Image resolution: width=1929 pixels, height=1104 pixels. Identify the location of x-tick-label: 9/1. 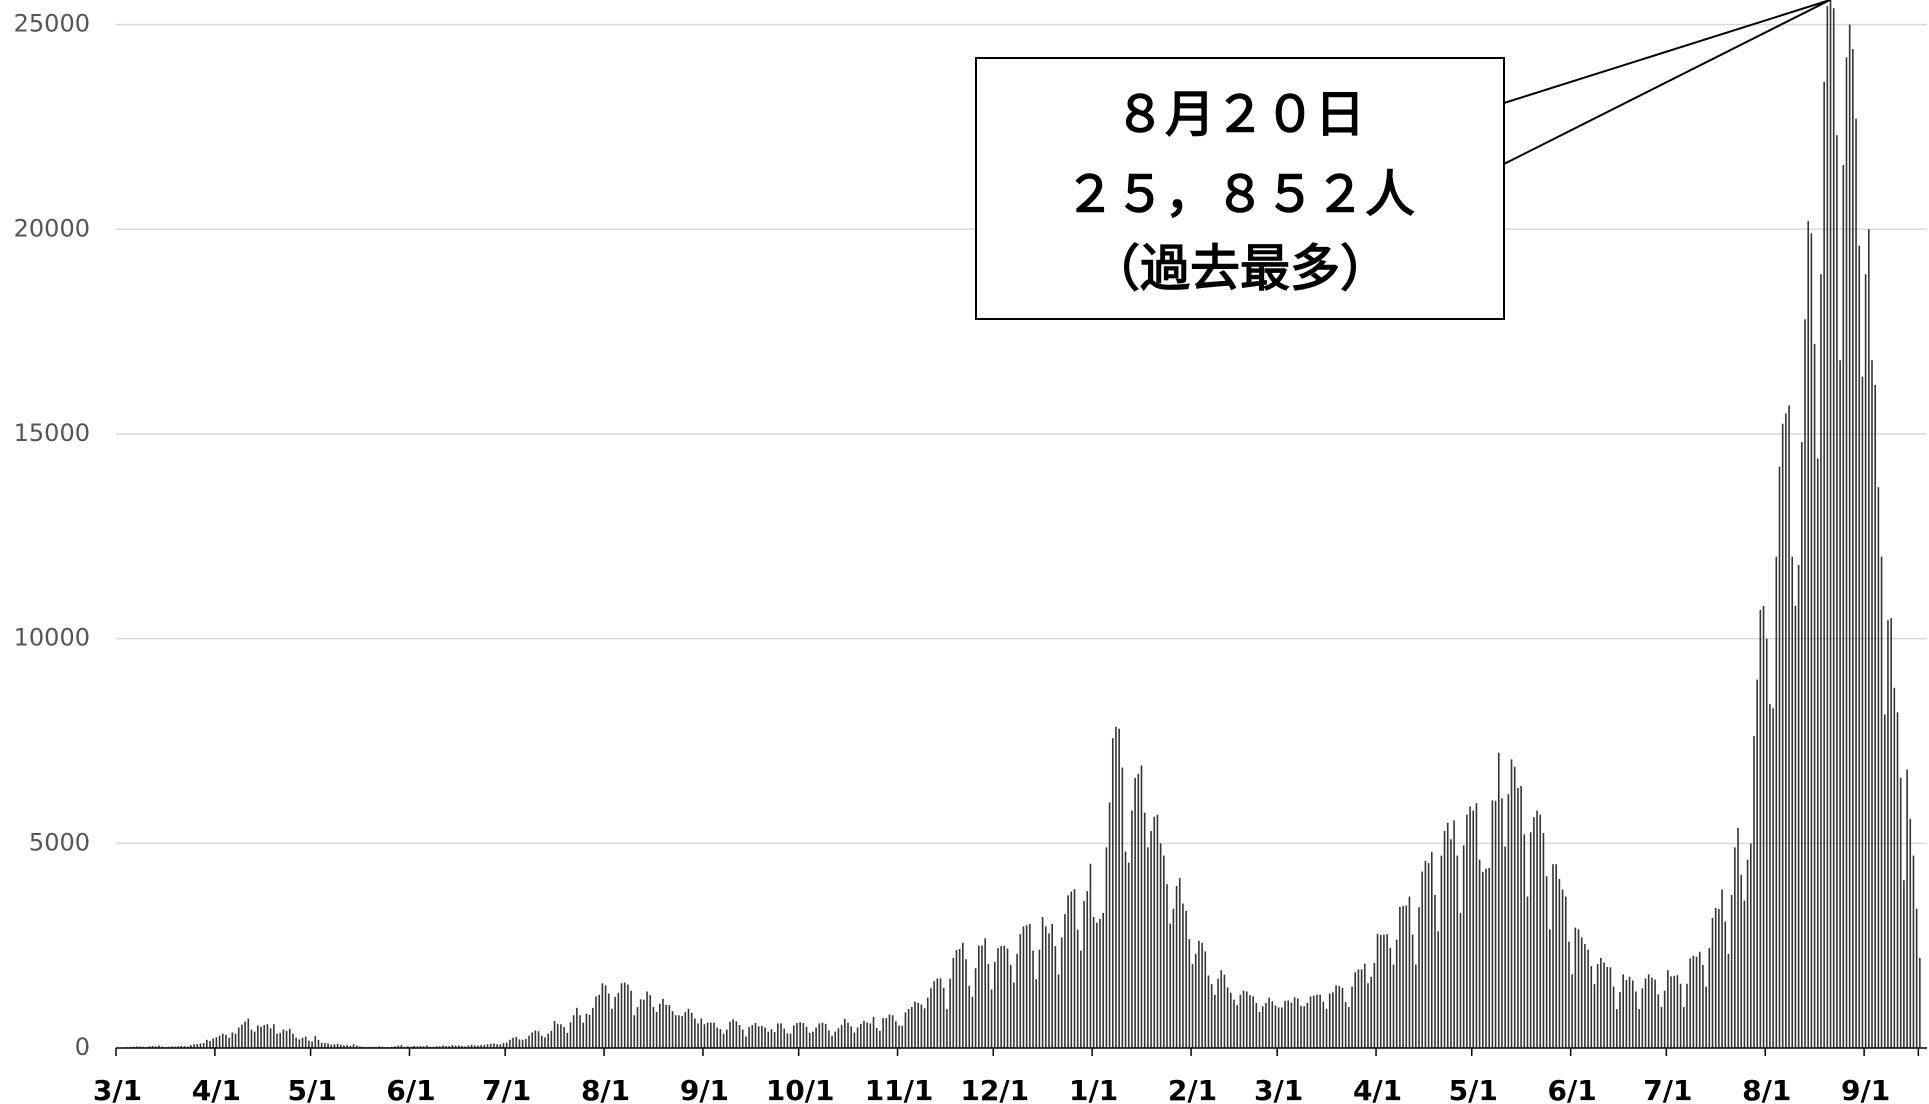
(704, 1089).